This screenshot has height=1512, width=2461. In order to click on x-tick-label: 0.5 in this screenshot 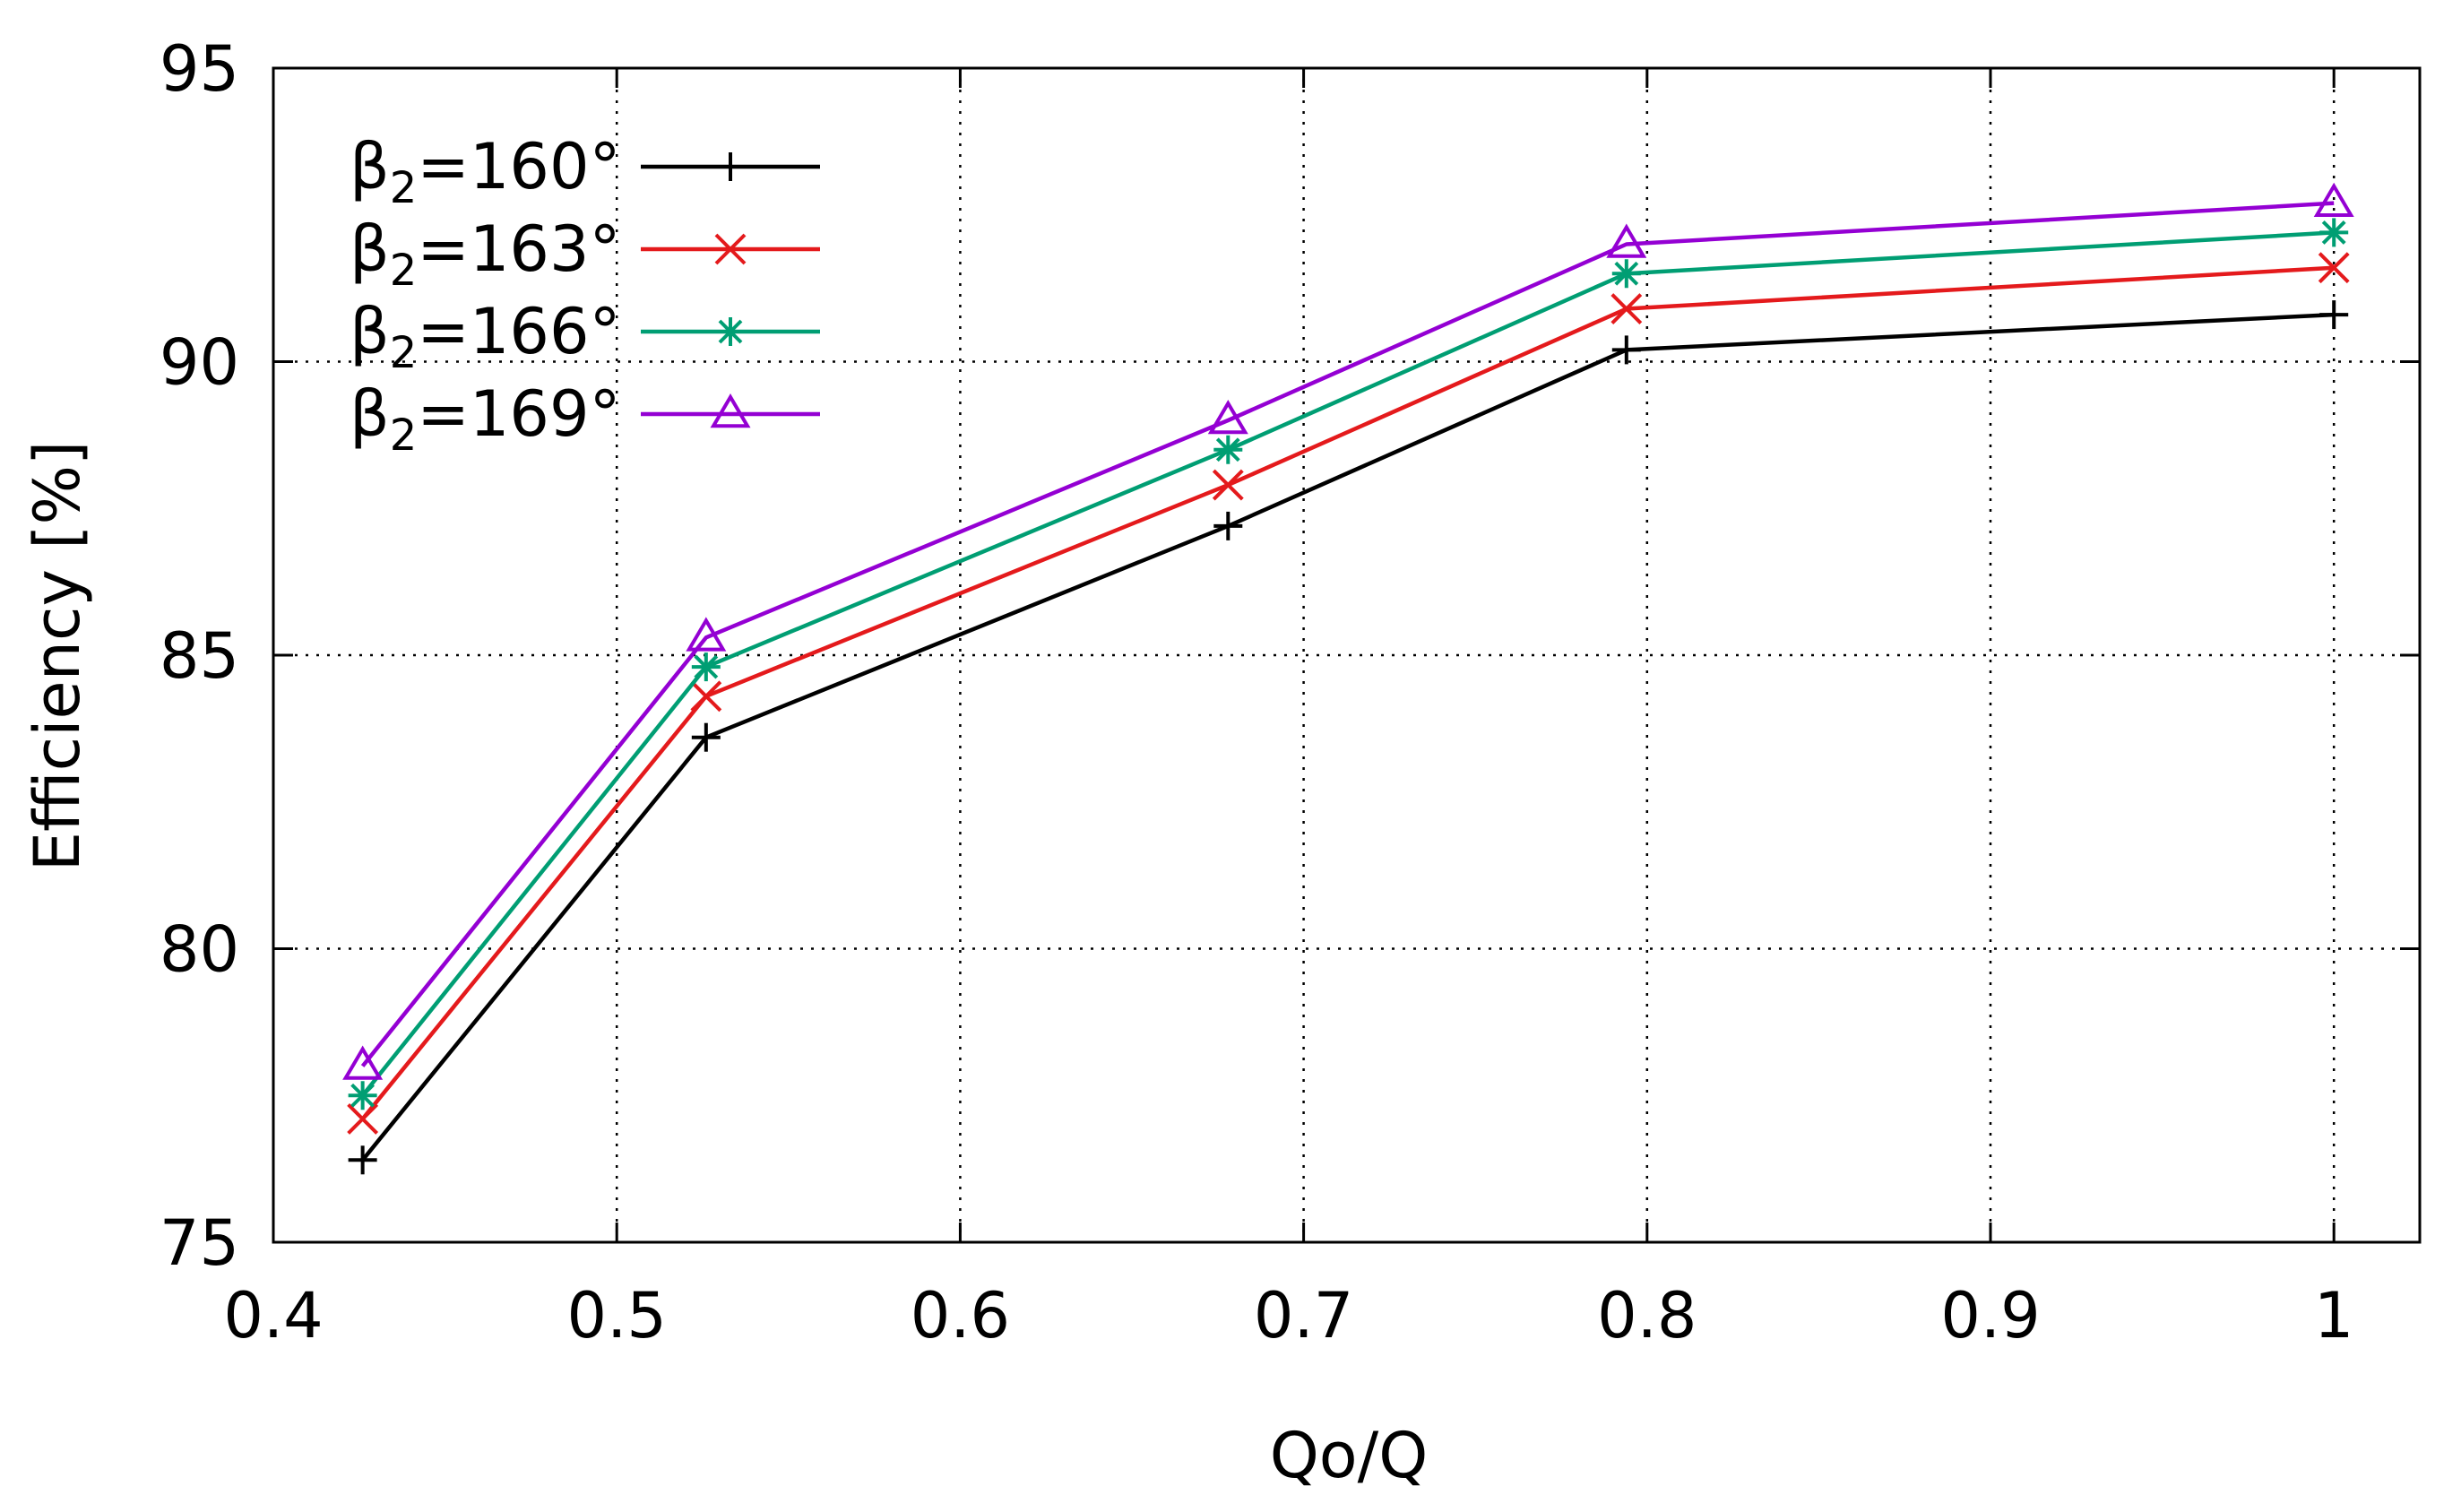, I will do `click(617, 1315)`.